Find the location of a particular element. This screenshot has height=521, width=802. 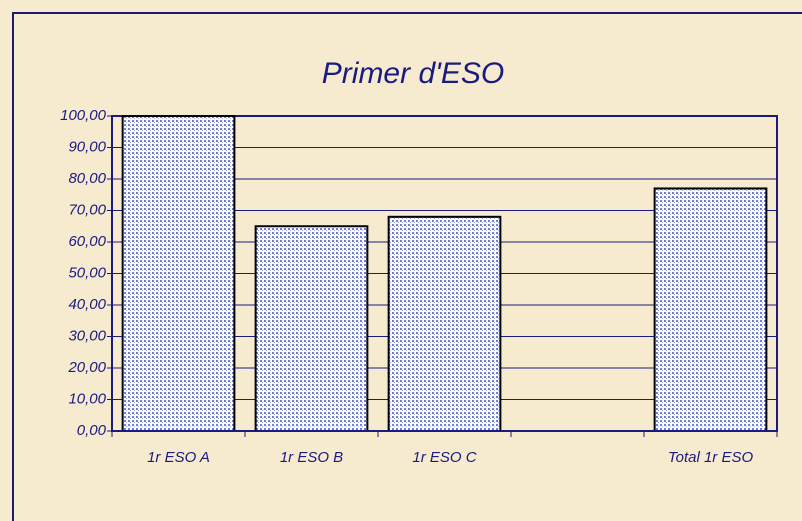

y-tick-label: 0,00 is located at coordinates (92, 430).